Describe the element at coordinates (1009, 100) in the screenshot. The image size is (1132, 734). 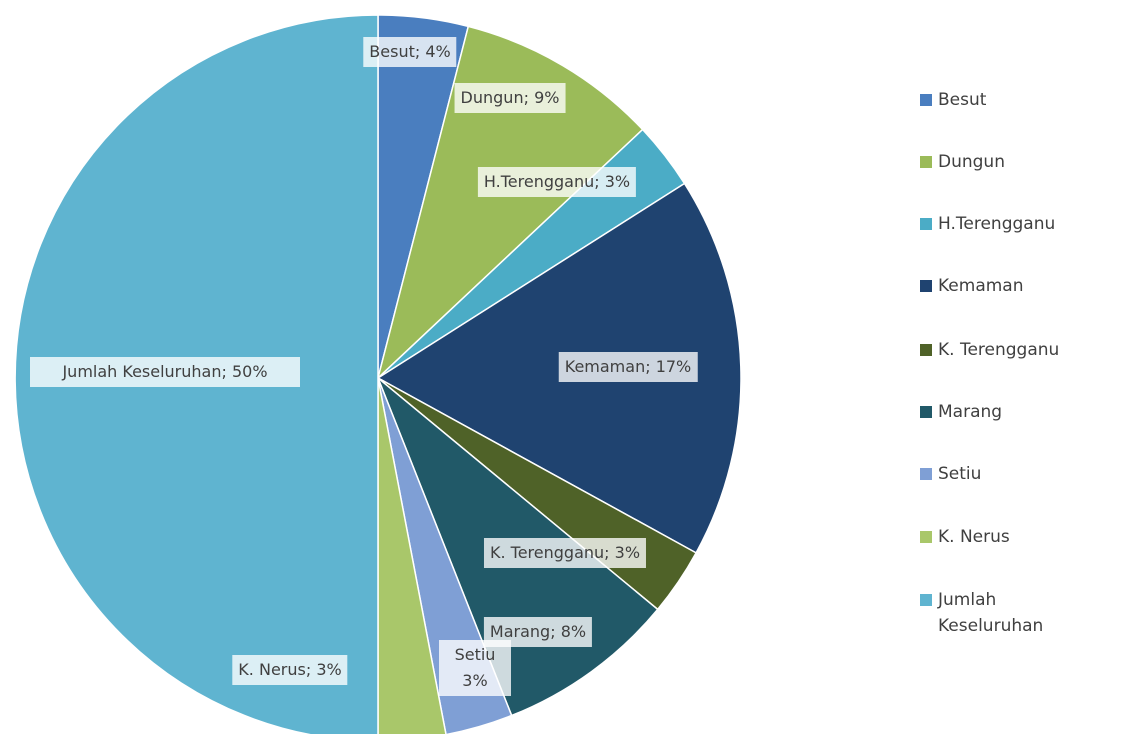
I see `legend-entry: Besut` at that location.